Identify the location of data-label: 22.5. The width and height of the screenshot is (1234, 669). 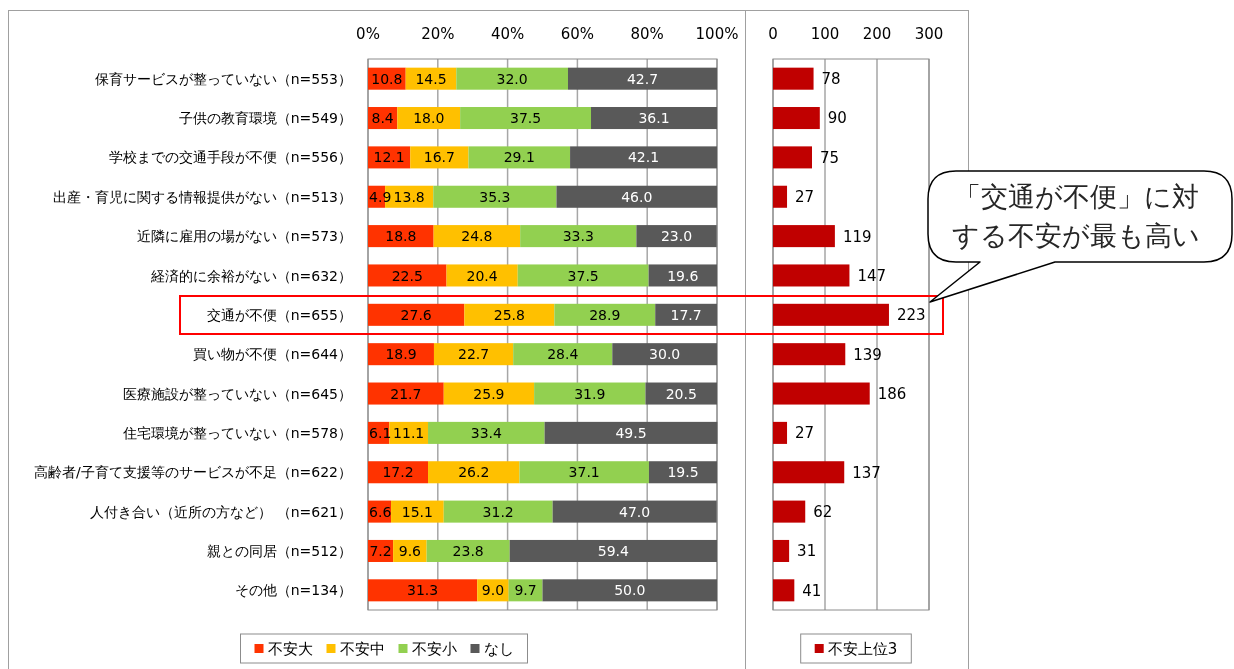
(407, 275).